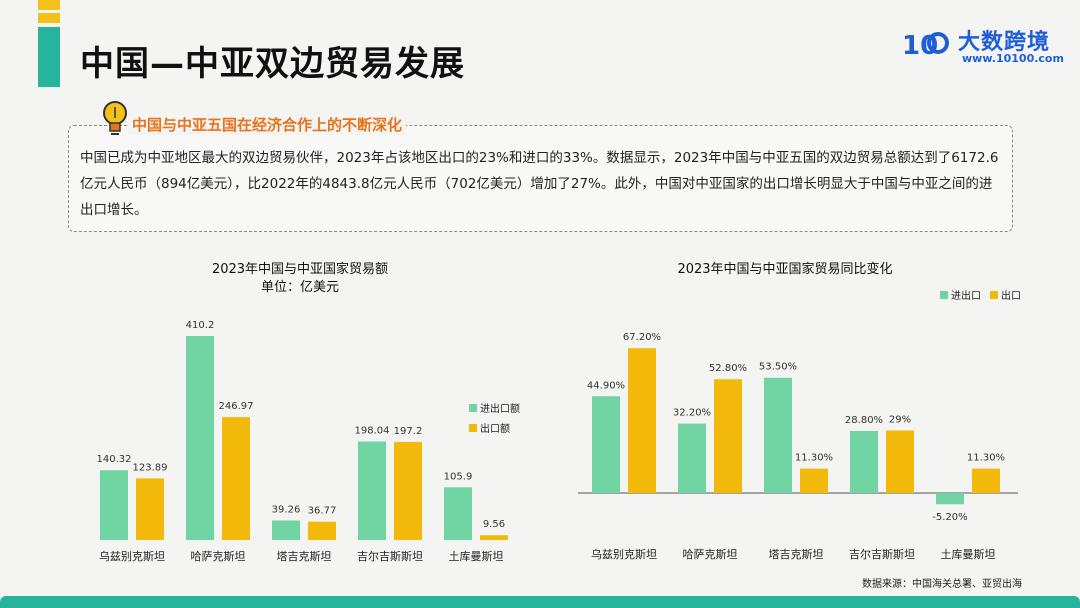 This screenshot has height=608, width=1080. Describe the element at coordinates (728, 368) in the screenshot. I see `data-label: 52.80%` at that location.